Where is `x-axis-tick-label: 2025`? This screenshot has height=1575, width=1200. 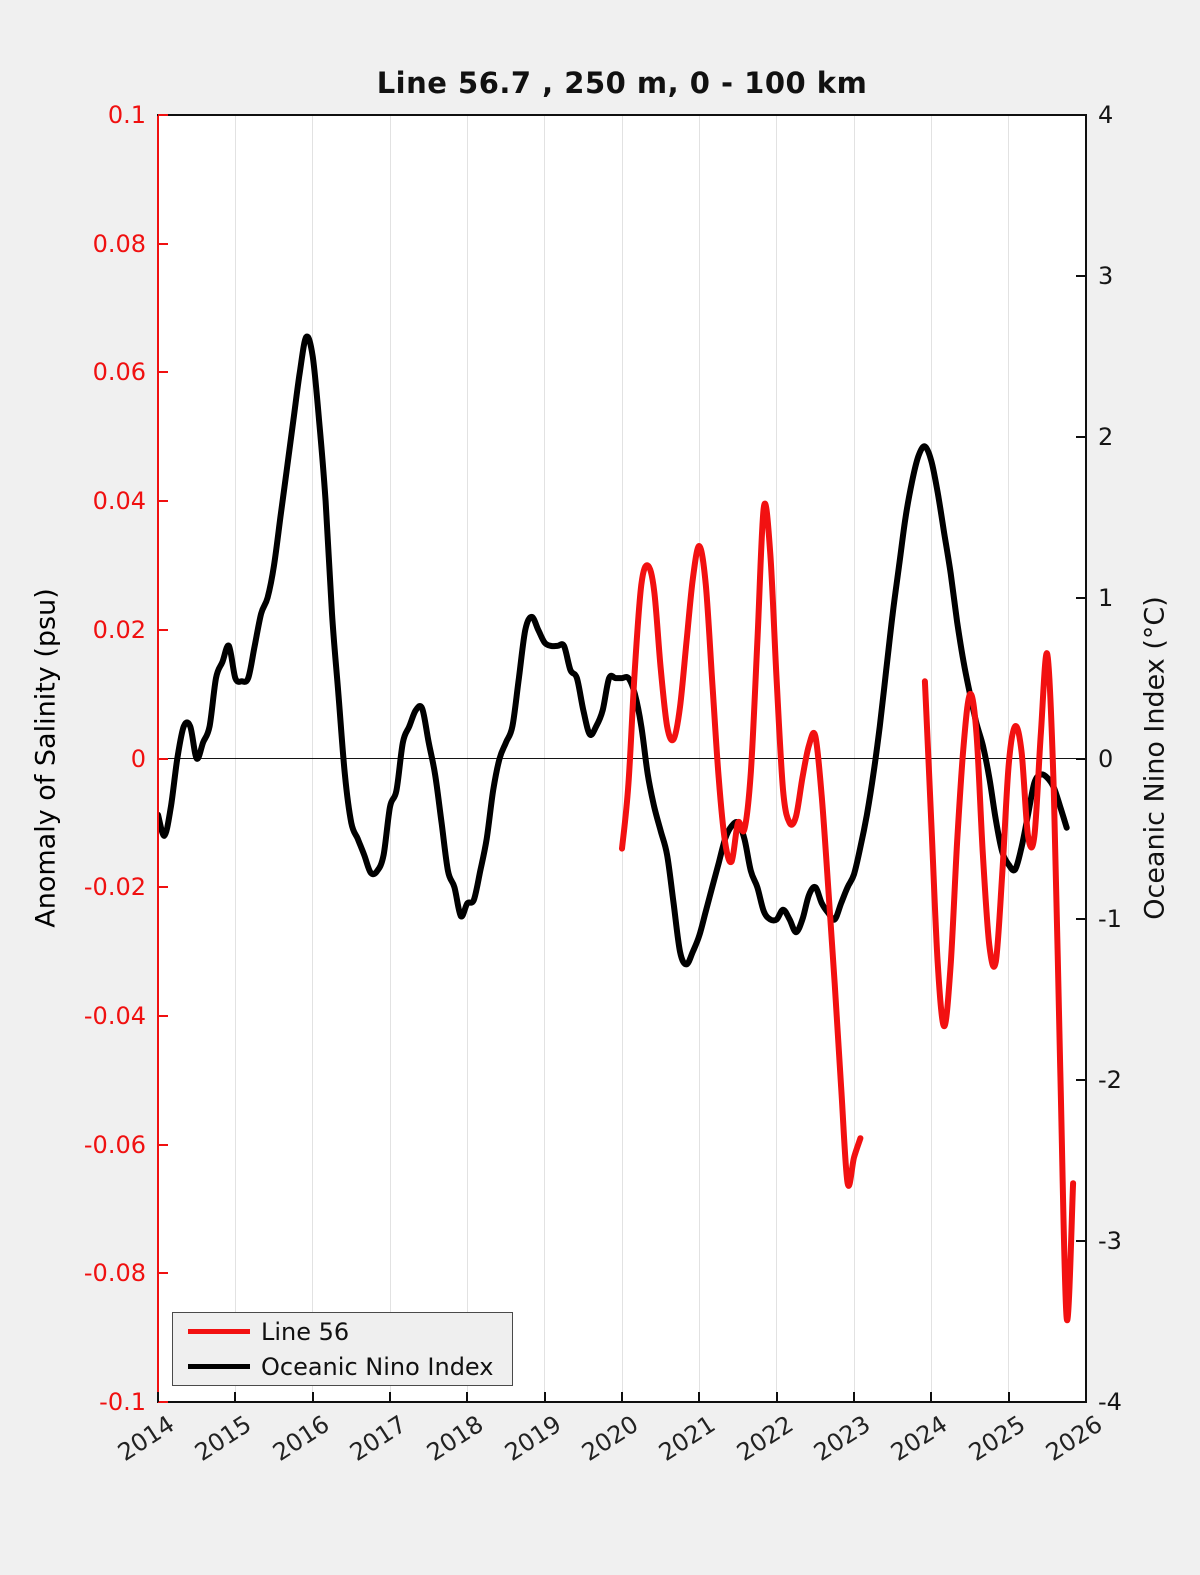
x-axis-tick-label: 2025 is located at coordinates (996, 1438).